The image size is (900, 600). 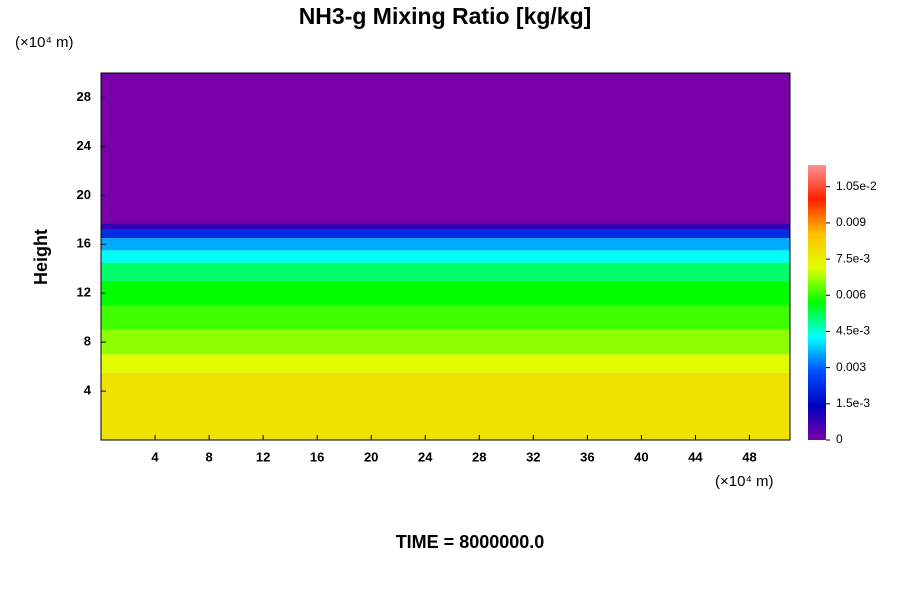 What do you see at coordinates (851, 222) in the screenshot?
I see `colorbar-tick-label: 0.009` at bounding box center [851, 222].